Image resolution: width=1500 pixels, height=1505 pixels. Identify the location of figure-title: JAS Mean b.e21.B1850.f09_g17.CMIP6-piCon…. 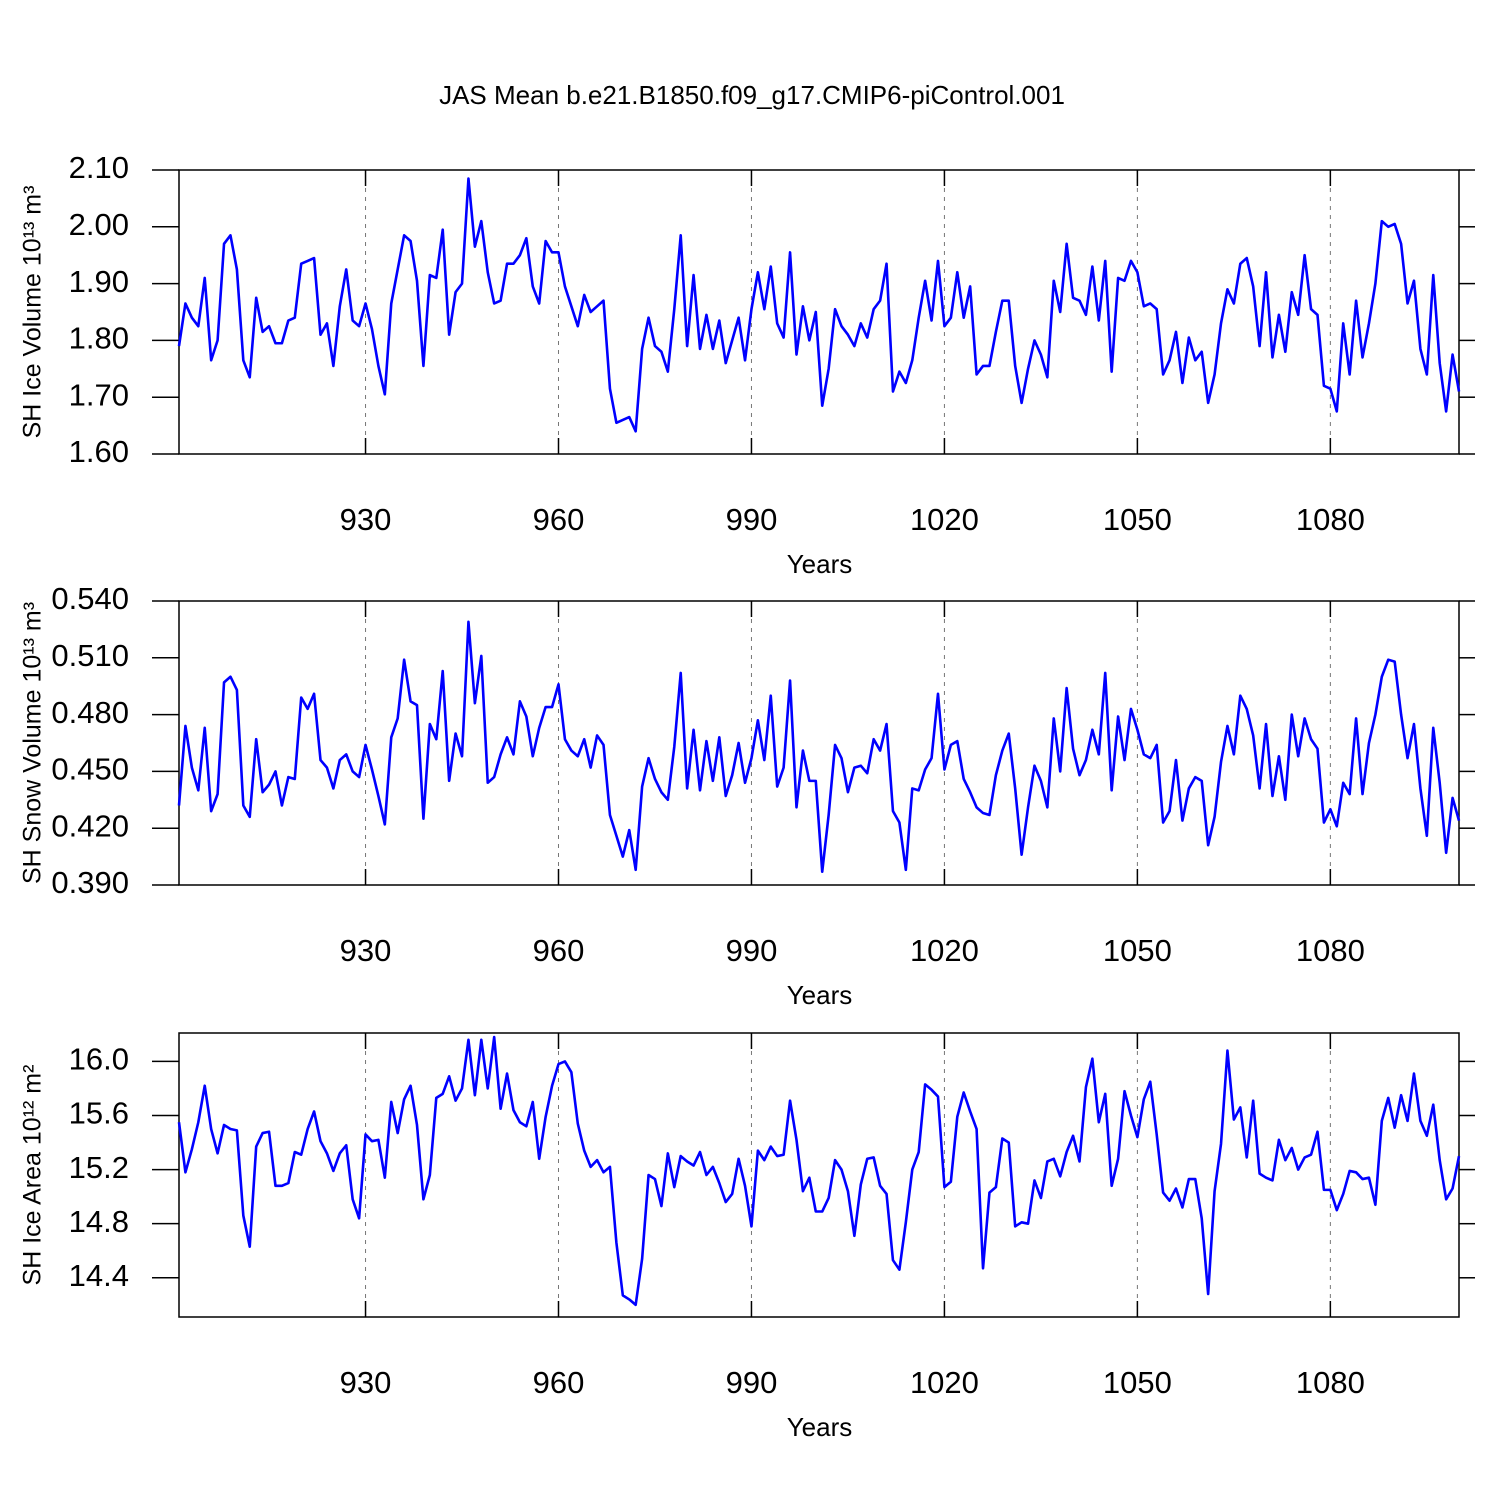
(752, 95).